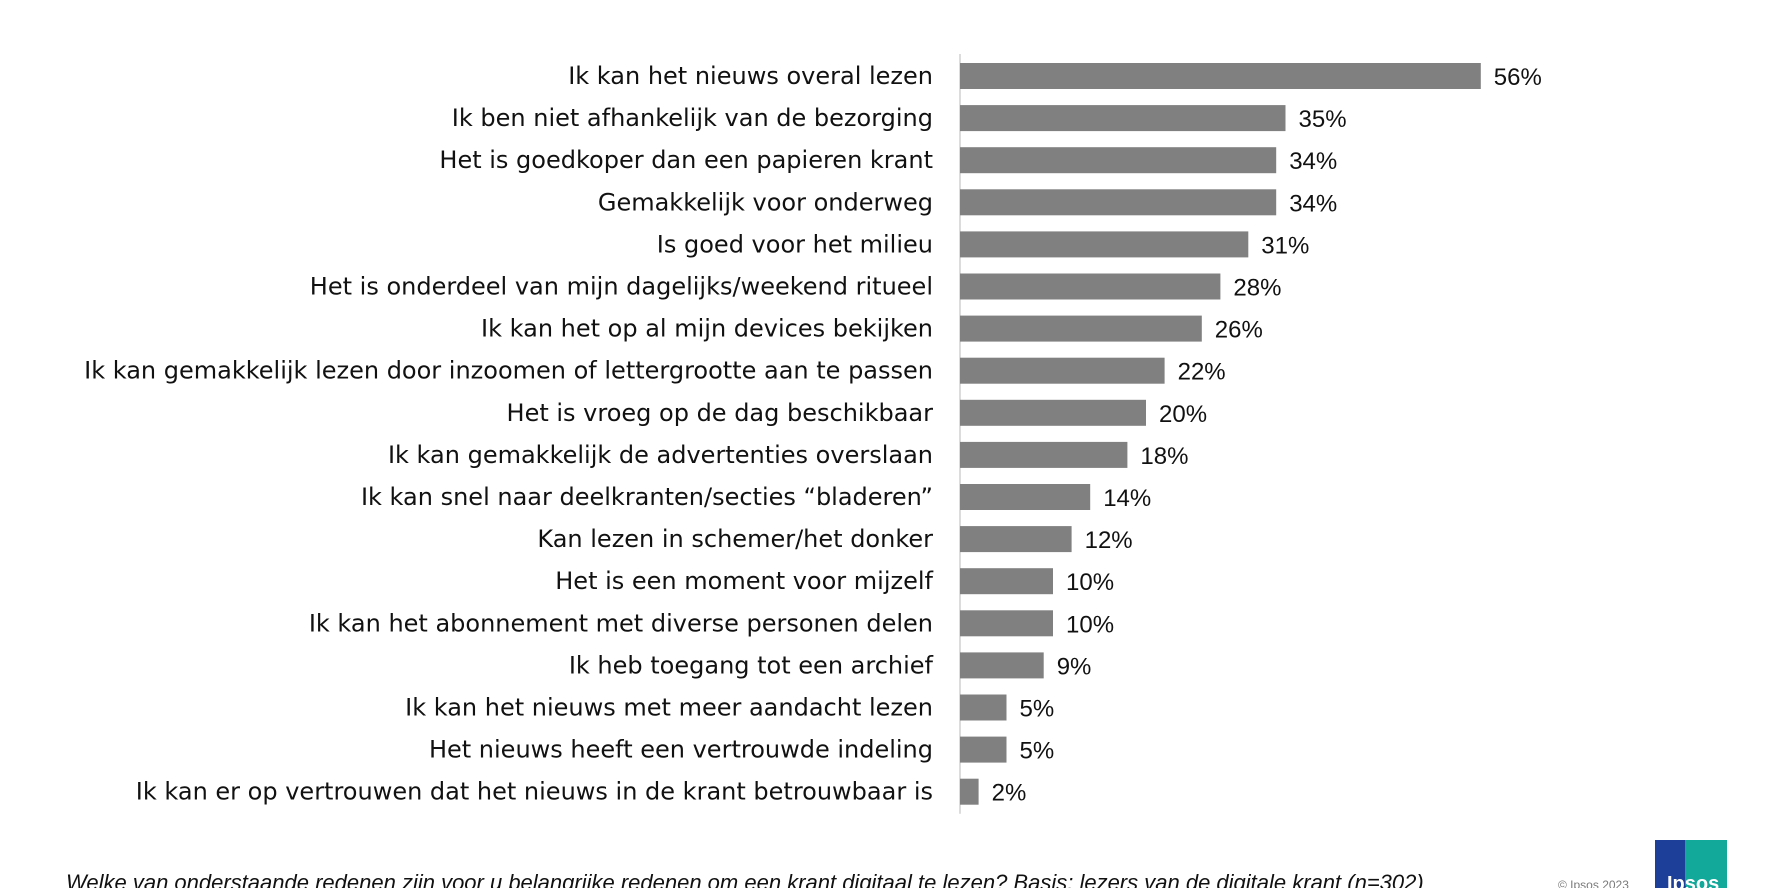 Image resolution: width=1777 pixels, height=888 pixels. I want to click on value-label: 22%, so click(1202, 372).